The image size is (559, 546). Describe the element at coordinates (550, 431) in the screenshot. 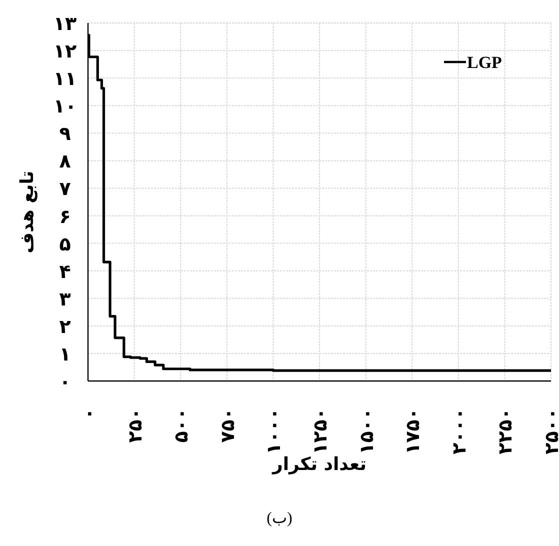

I see `x-tick-label: ۲۵۰۰` at that location.